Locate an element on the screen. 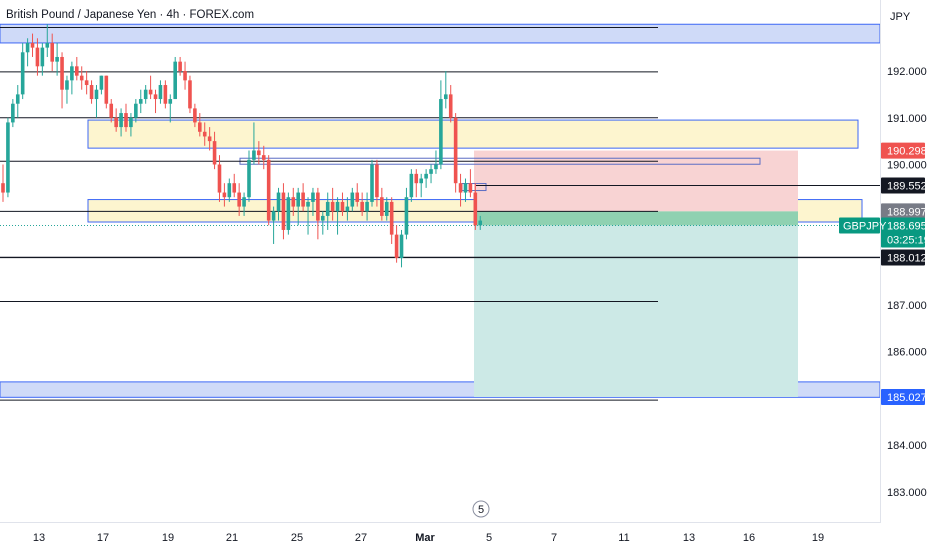 Image resolution: width=932 pixels, height=550 pixels. event-marker-icon is located at coordinates (481, 509).